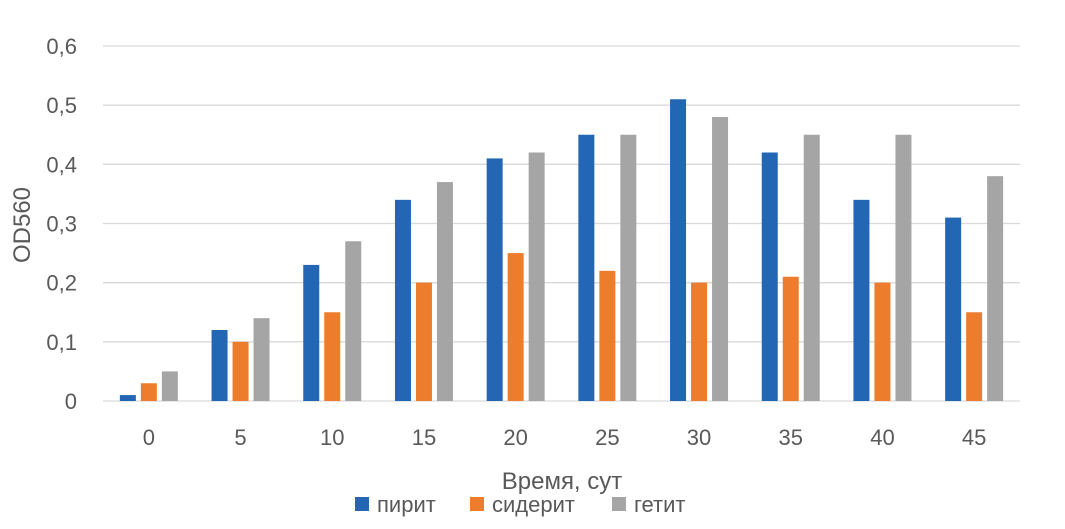  Describe the element at coordinates (71, 401) in the screenshot. I see `y-tick-label: 0` at that location.